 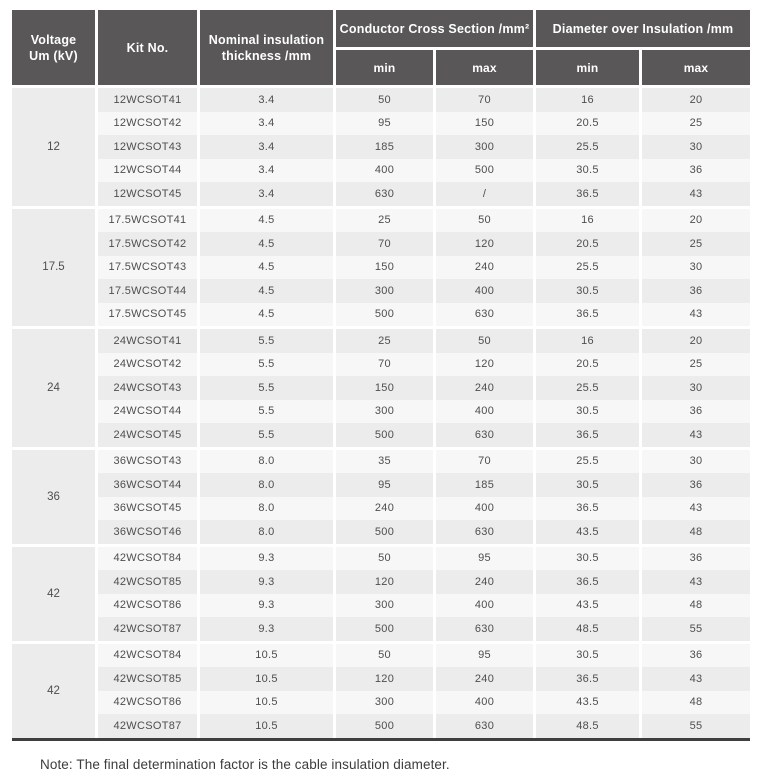 What do you see at coordinates (384, 170) in the screenshot?
I see `cell-ccs-min: 400` at bounding box center [384, 170].